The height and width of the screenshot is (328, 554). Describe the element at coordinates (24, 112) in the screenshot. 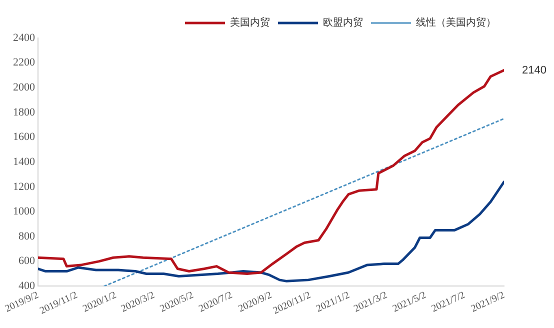

I see `y-tick-label: 1800` at that location.